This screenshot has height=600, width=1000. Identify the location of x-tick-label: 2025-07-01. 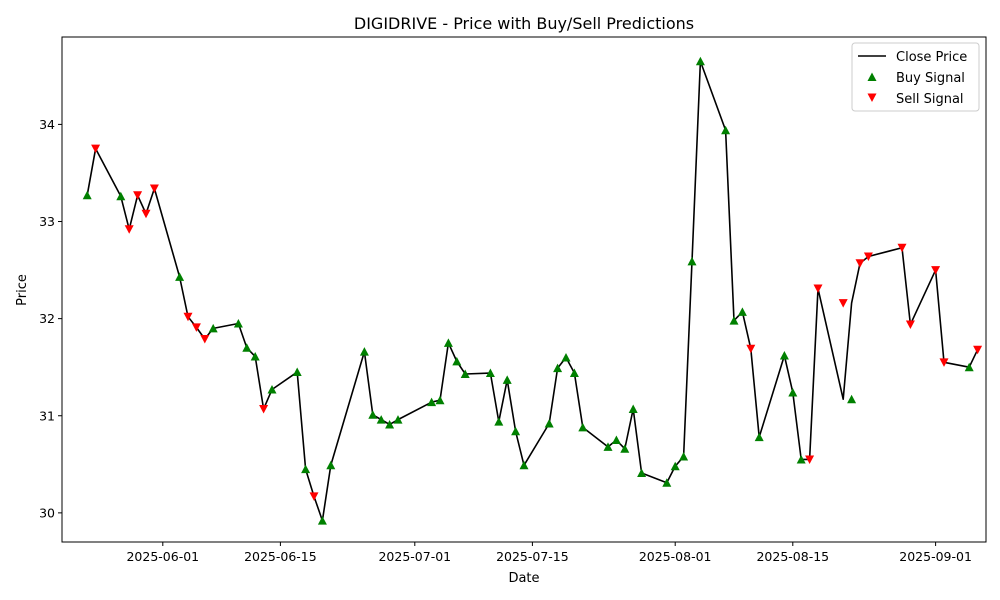
(414, 556).